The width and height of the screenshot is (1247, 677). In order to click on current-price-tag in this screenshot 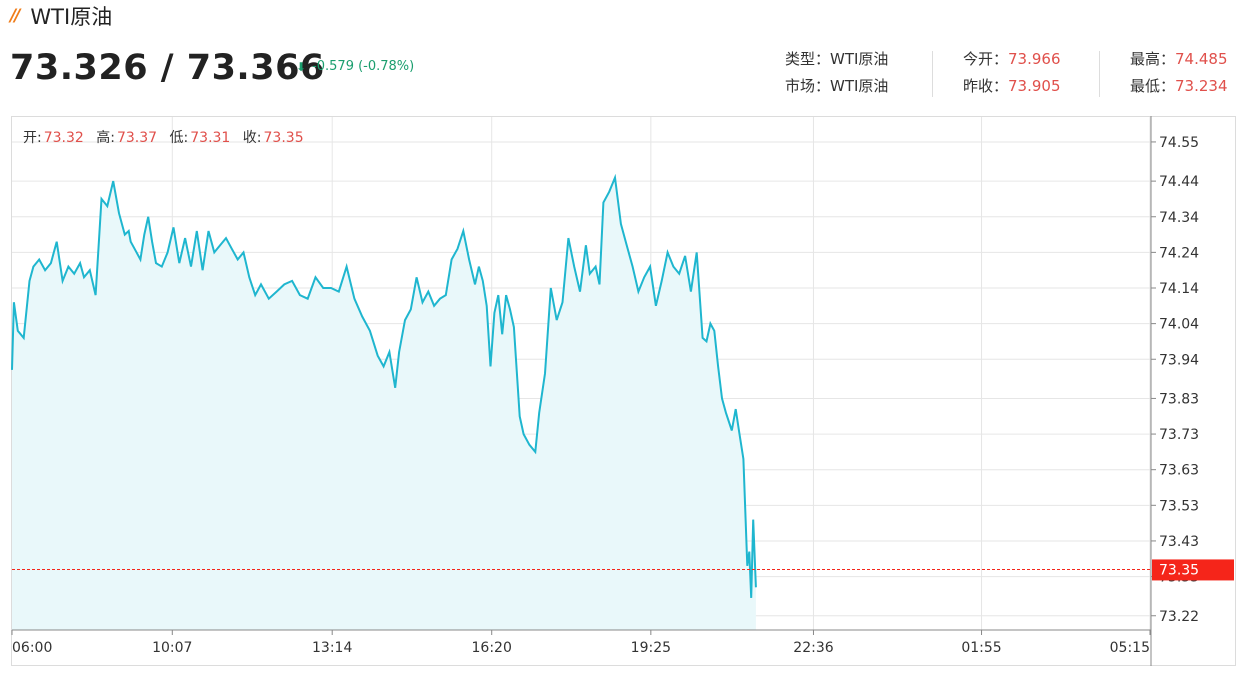, I will do `click(1193, 570)`.